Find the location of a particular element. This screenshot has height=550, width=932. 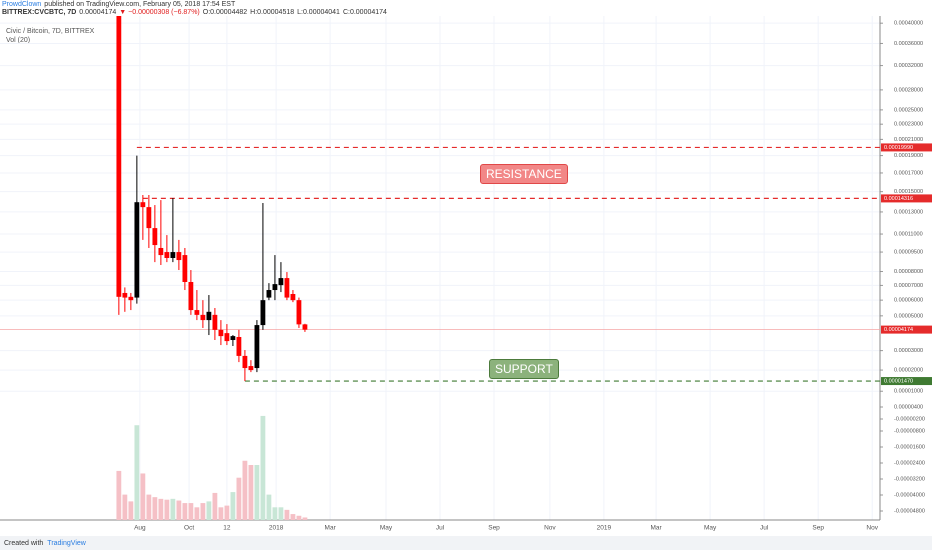

x-tick-label: Oct is located at coordinates (189, 528).